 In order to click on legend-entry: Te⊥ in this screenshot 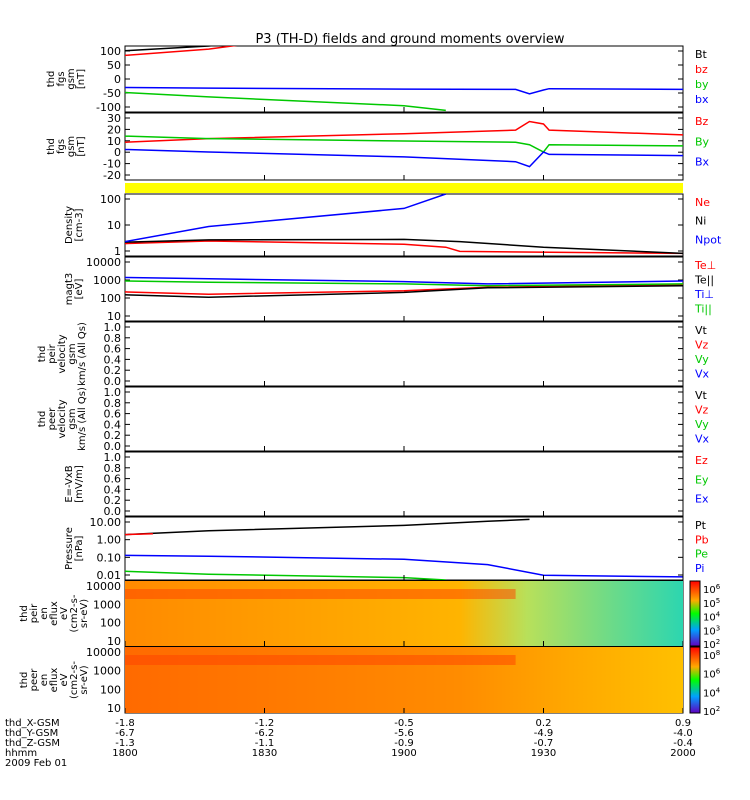, I will do `click(705, 265)`.